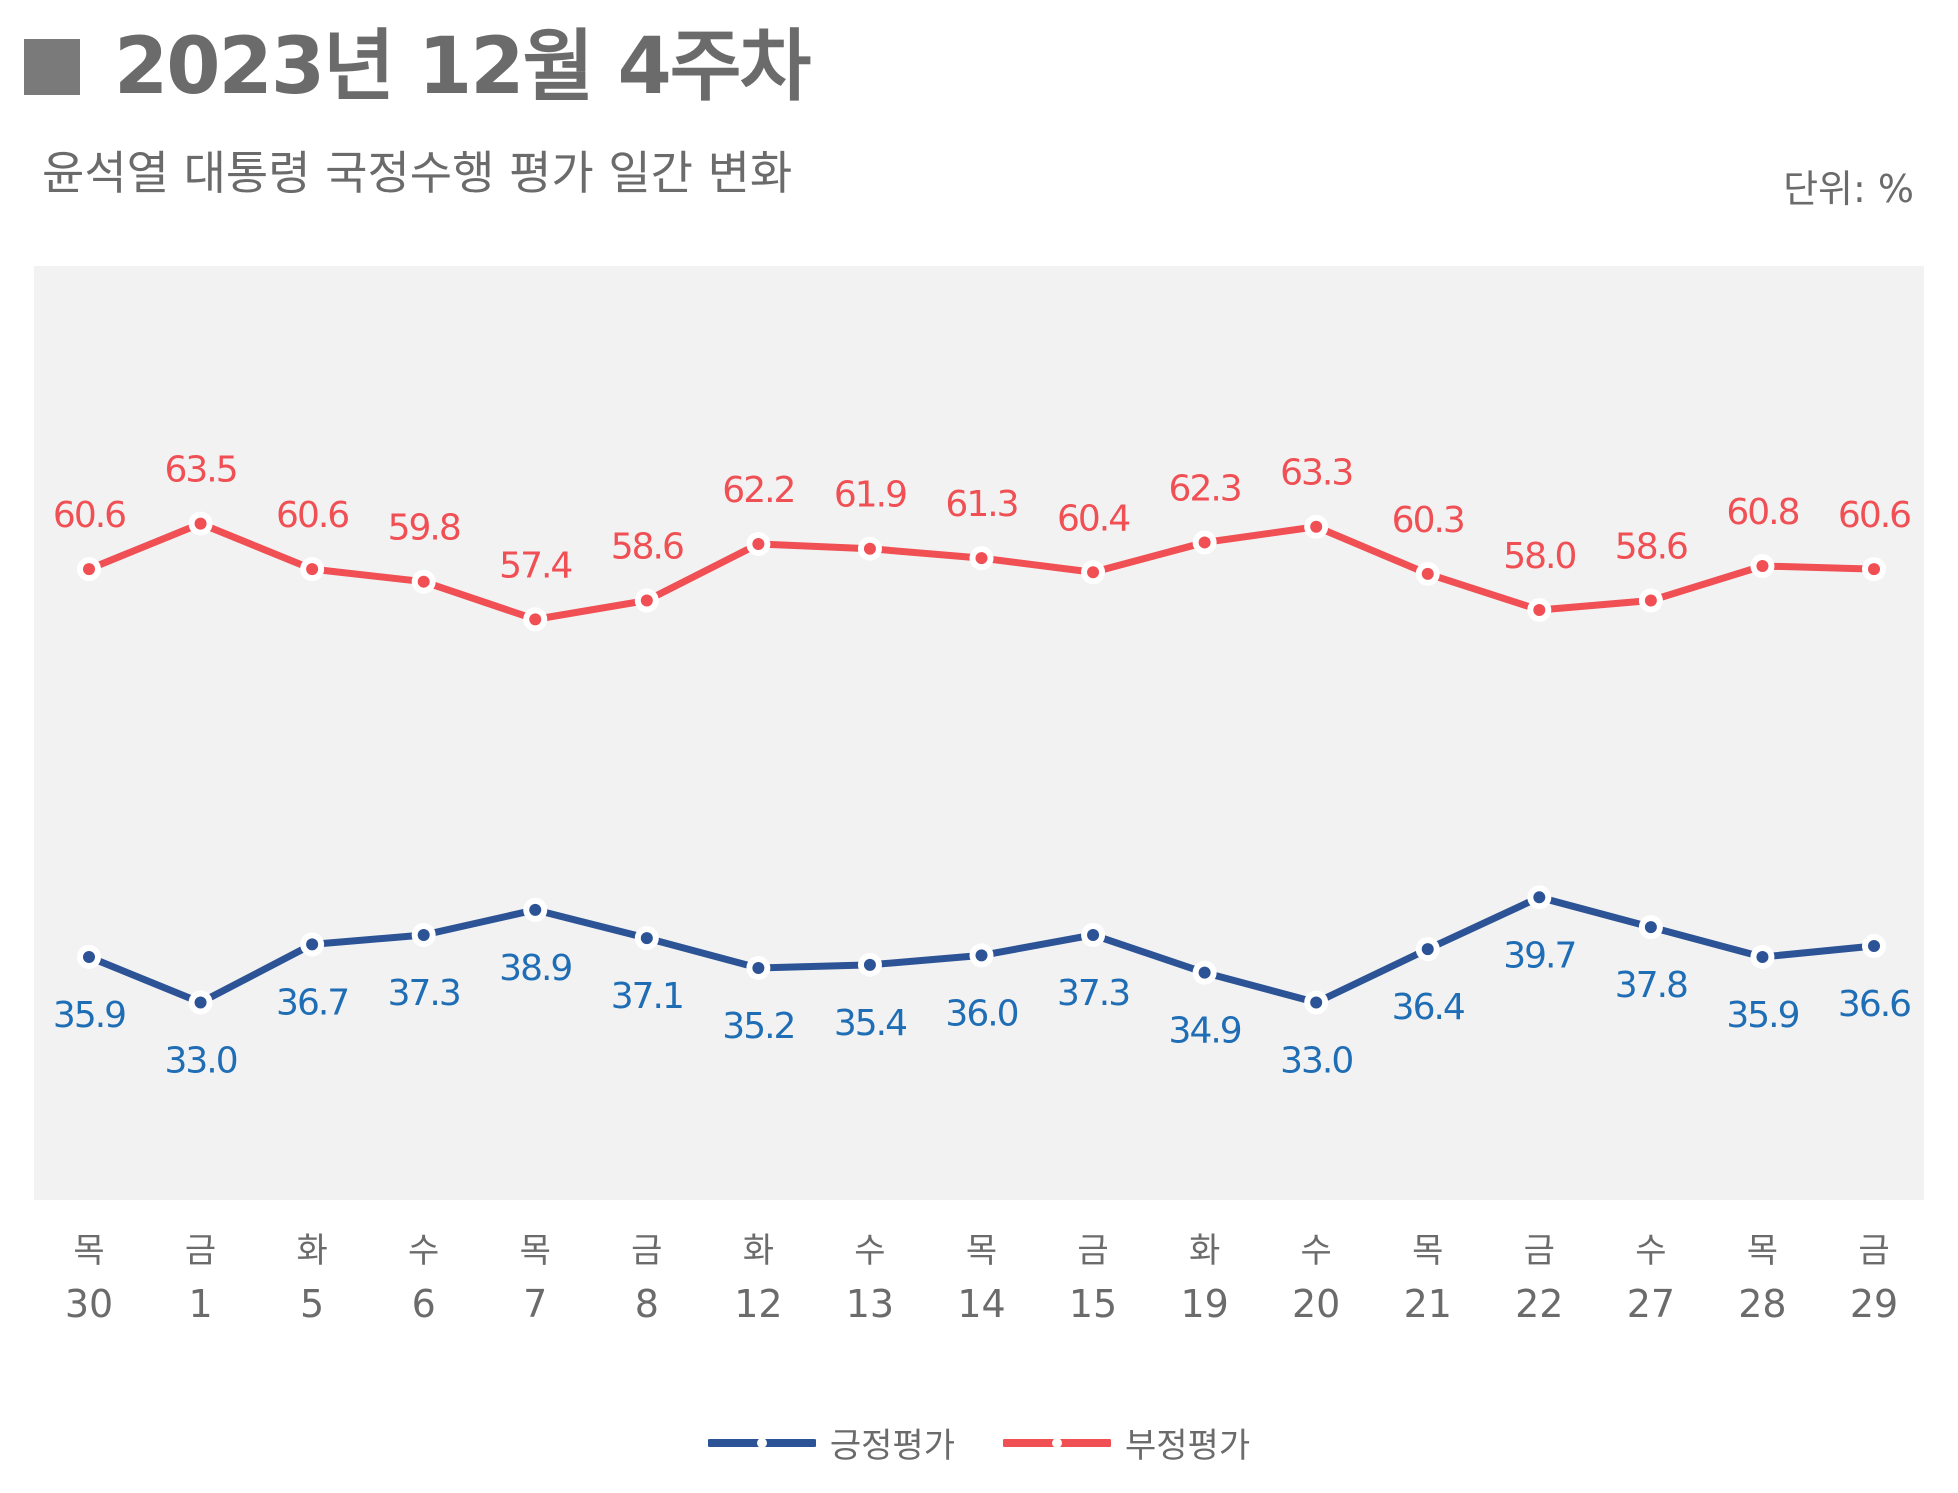 This screenshot has width=1958, height=1493. What do you see at coordinates (312, 1304) in the screenshot?
I see `x-day-label: 5` at bounding box center [312, 1304].